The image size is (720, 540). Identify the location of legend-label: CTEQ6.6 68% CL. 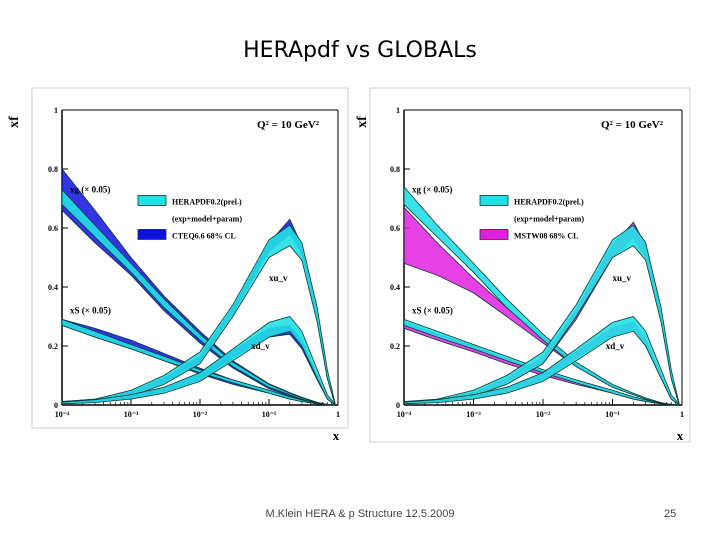
(204, 235).